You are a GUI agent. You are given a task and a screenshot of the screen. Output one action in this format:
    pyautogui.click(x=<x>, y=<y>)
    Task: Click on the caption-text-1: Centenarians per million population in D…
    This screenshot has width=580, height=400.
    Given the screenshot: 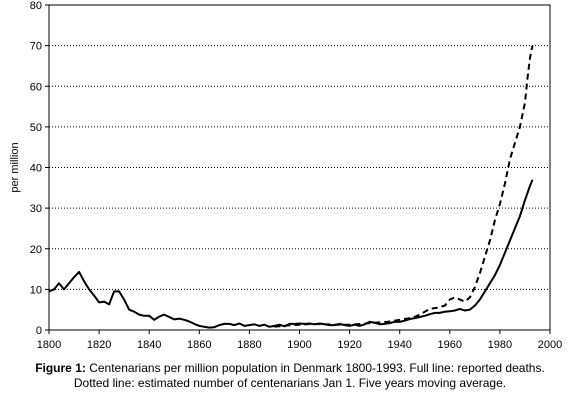 What is the action you would take?
    pyautogui.click(x=315, y=368)
    